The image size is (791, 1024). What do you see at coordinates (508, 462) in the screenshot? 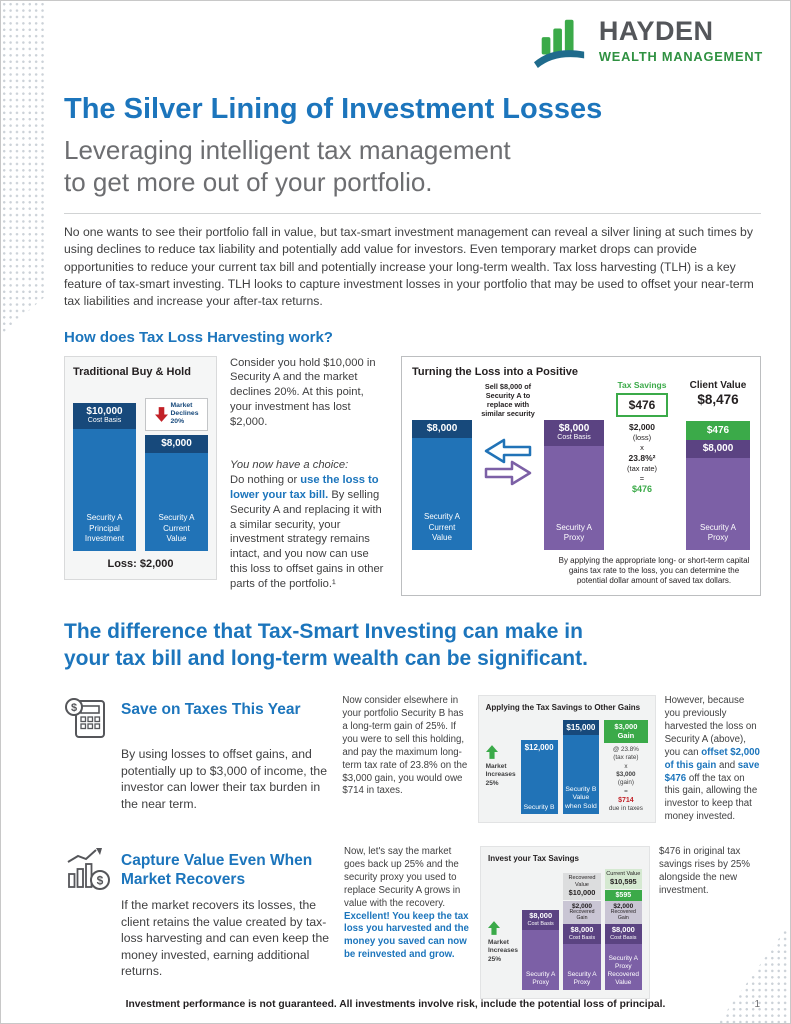
I see `swap-arrows-icon` at bounding box center [508, 462].